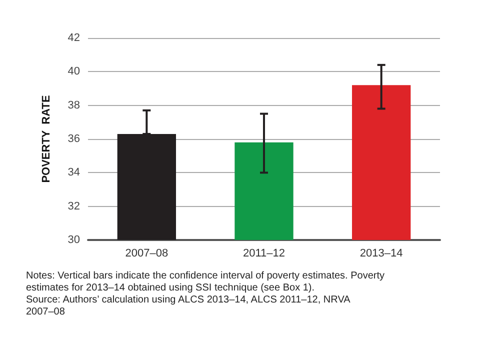 The width and height of the screenshot is (480, 345). What do you see at coordinates (207, 282) in the screenshot?
I see `text: Notes: Vertical bars indicate the confidence interval of poverty estimates. Poverty estimates for 2013–14 obtained using SSI technique (see Box 1).` at bounding box center [207, 282].